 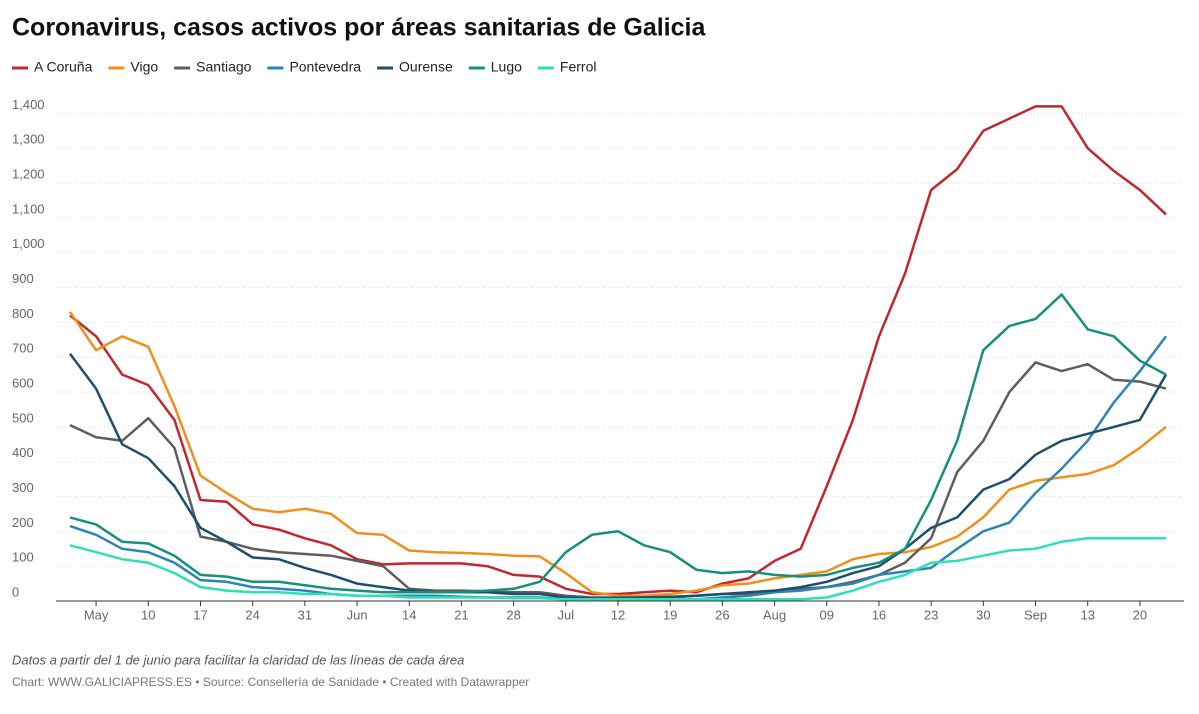 I want to click on y-tick-label: 200, so click(x=23, y=522).